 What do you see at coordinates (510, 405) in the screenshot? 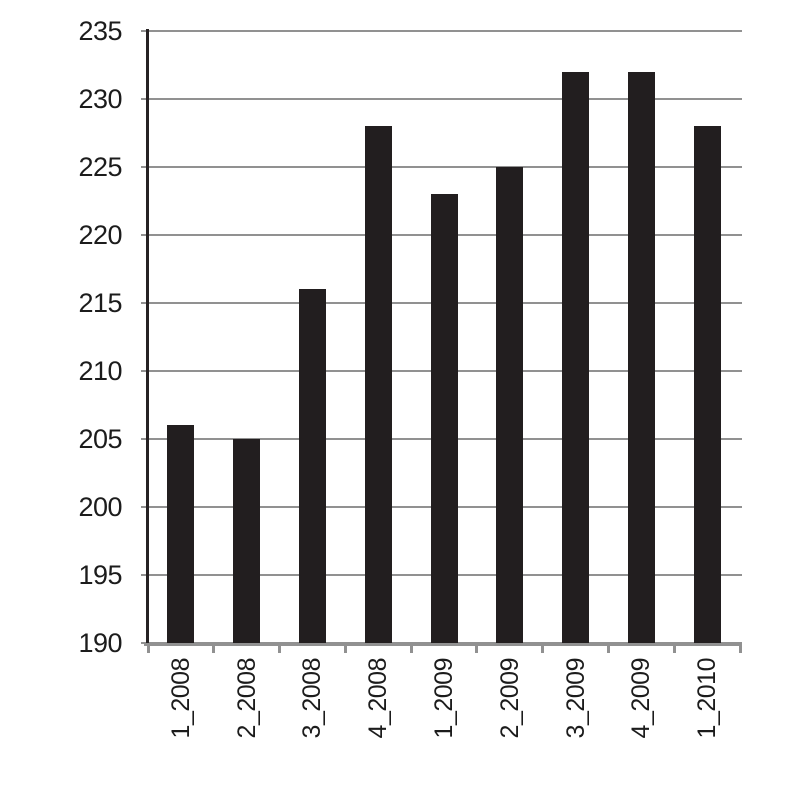
I see `bar-2_2009` at bounding box center [510, 405].